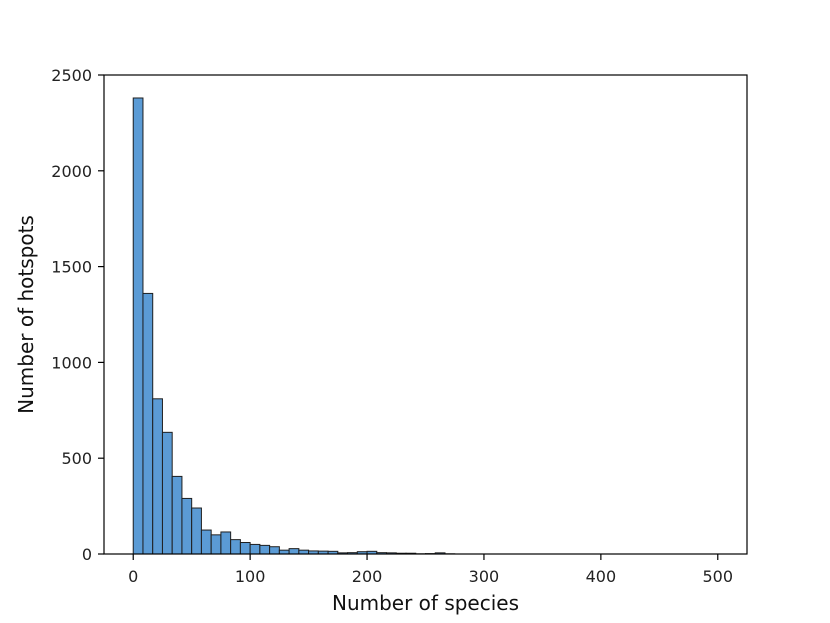 The height and width of the screenshot is (623, 830). I want to click on y-tick-label: 0, so click(87, 554).